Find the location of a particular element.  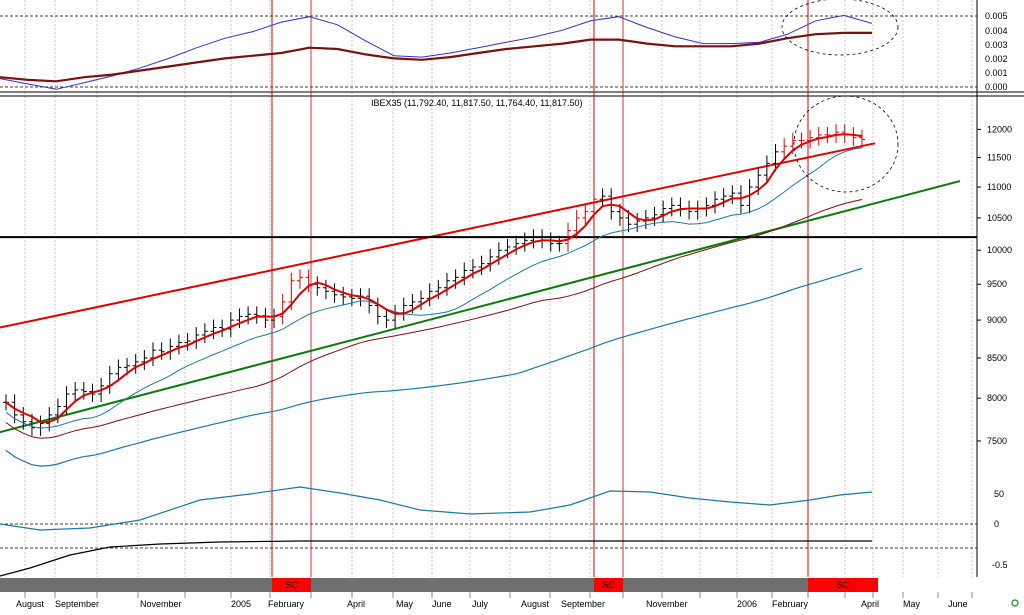

sc-band is located at coordinates (488, 585).